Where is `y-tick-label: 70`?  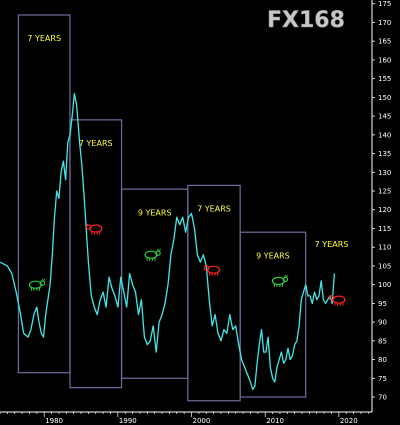 y-tick-label: 70 is located at coordinates (382, 398).